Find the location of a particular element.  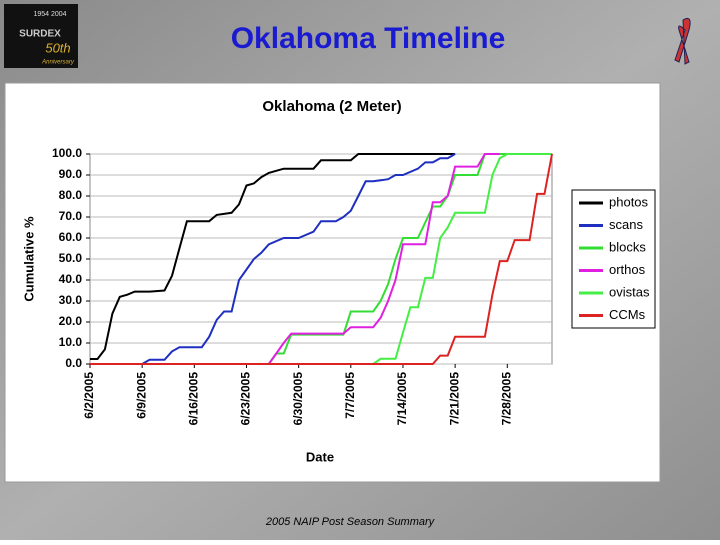

logo-box is located at coordinates (41, 36).